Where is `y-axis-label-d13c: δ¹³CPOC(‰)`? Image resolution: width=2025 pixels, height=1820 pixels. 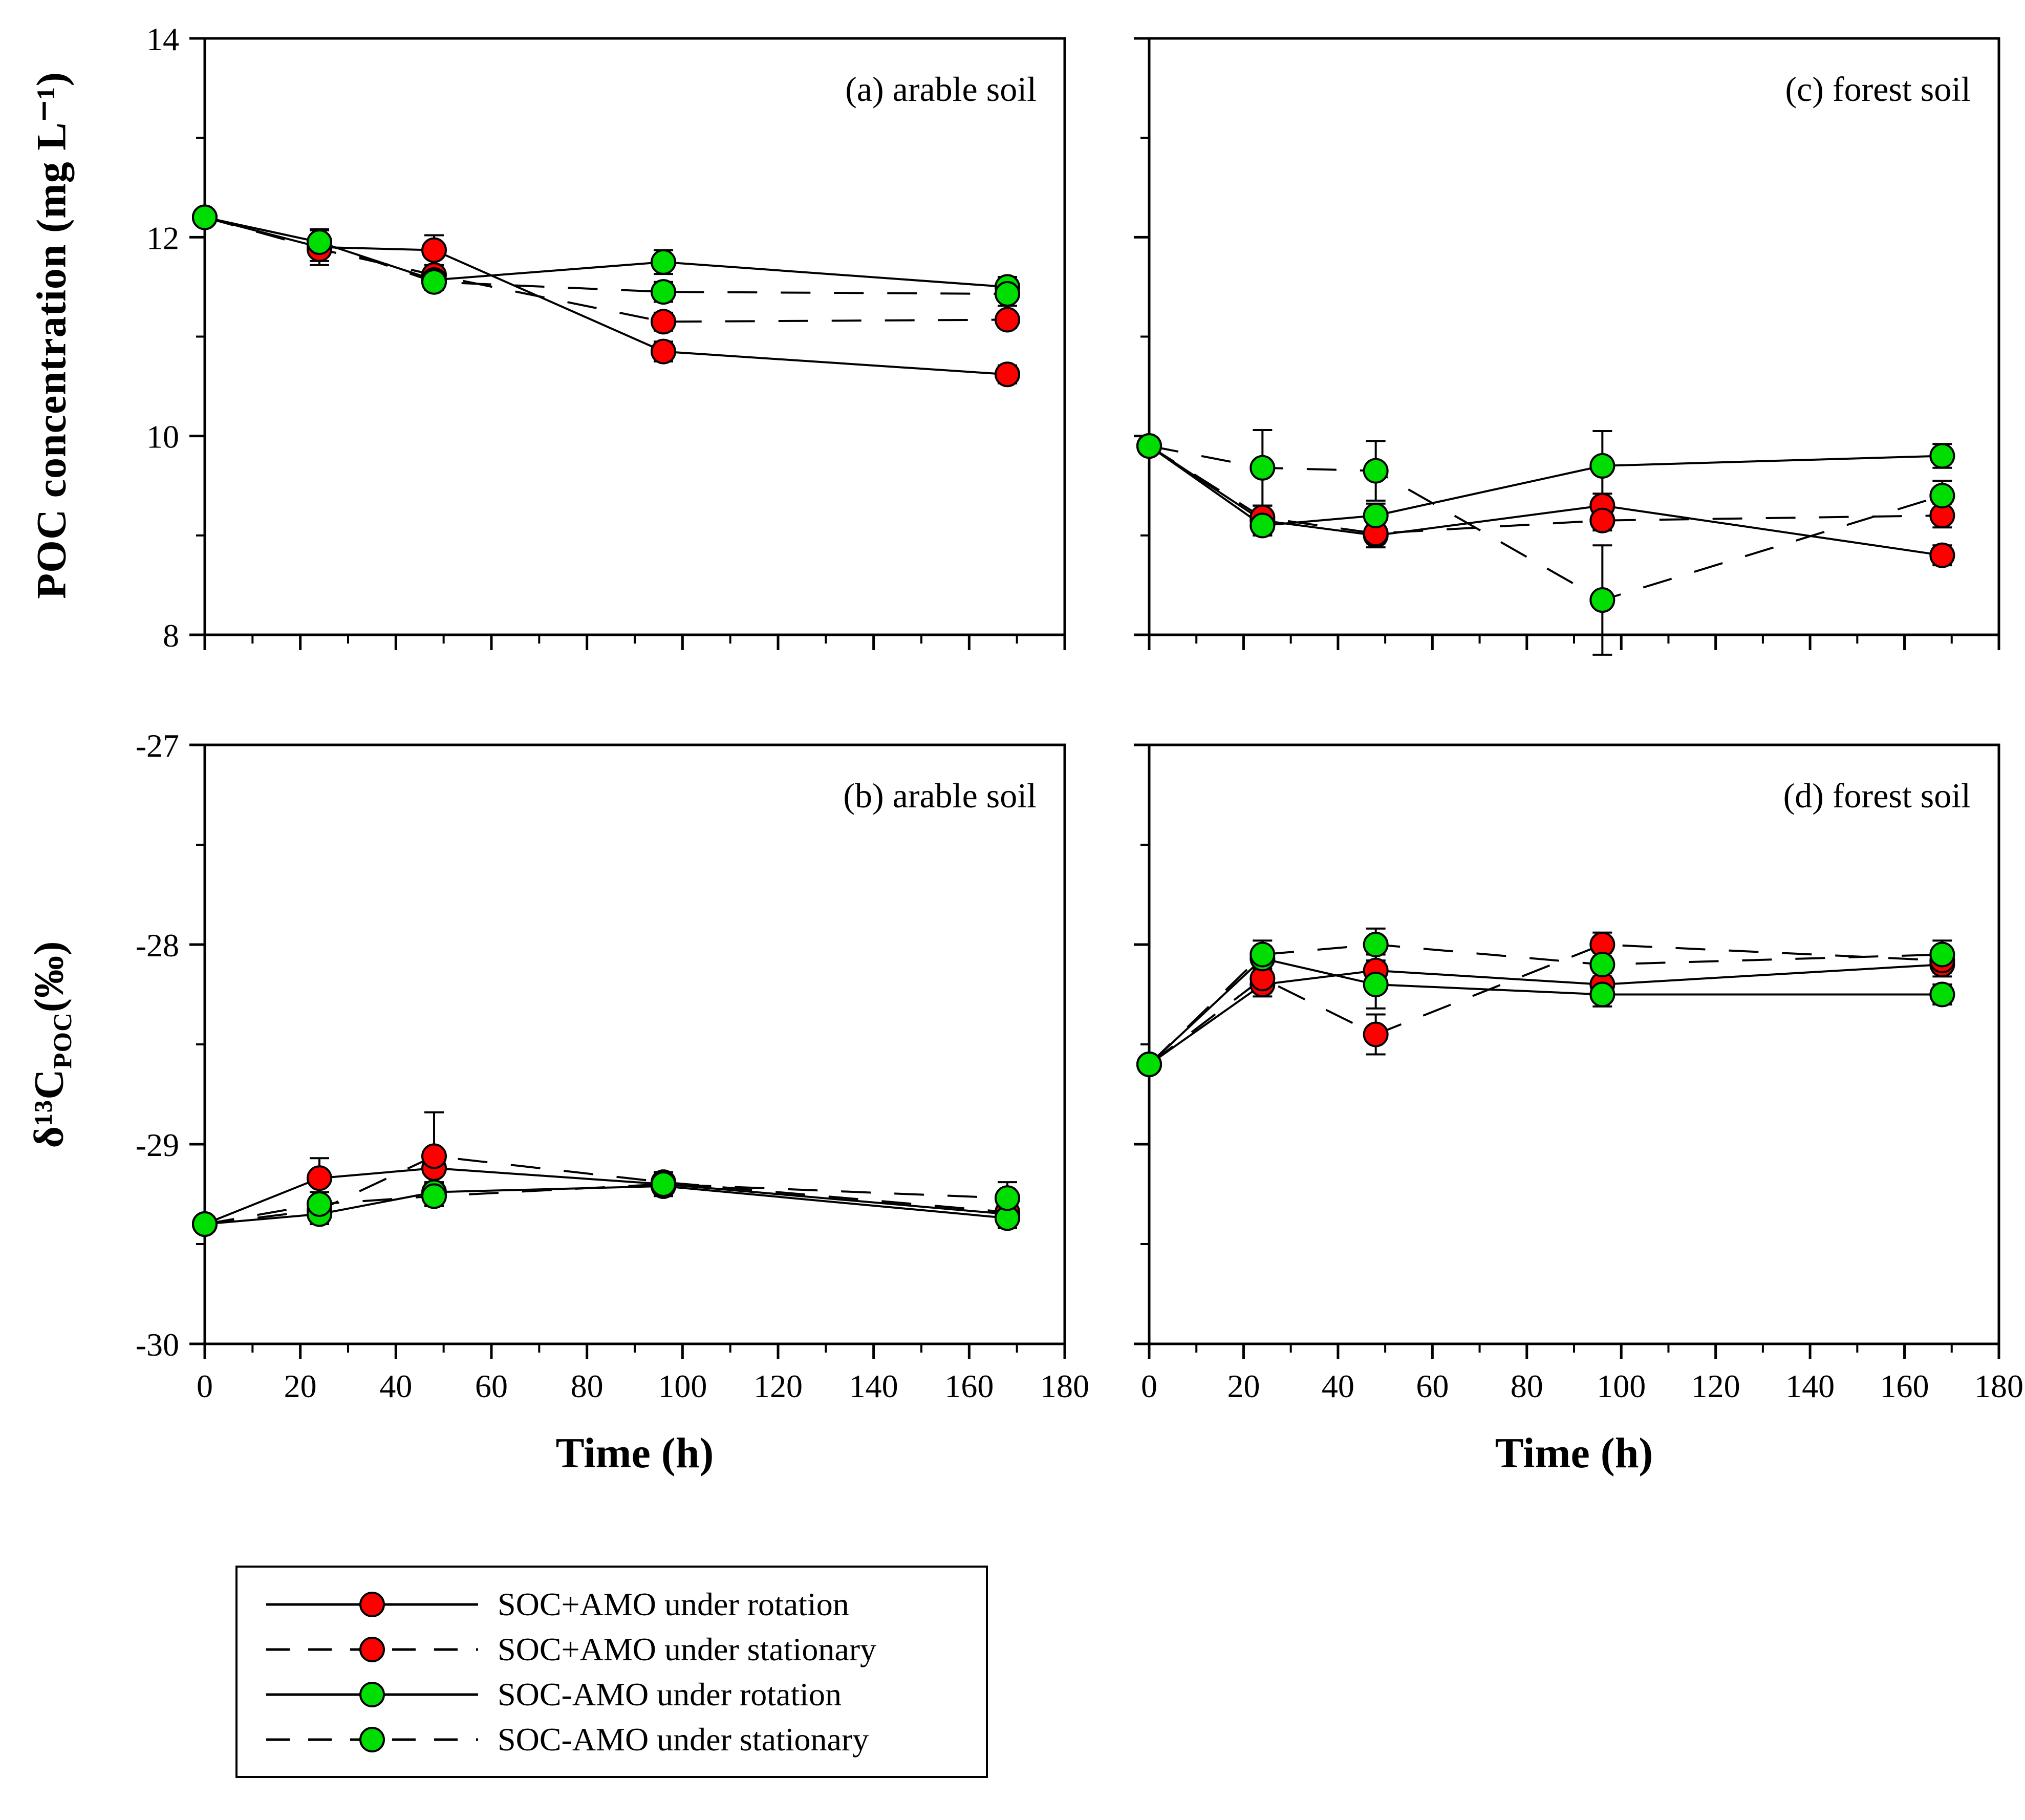
y-axis-label-d13c: δ¹³CPOC(‰) is located at coordinates (51, 1044).